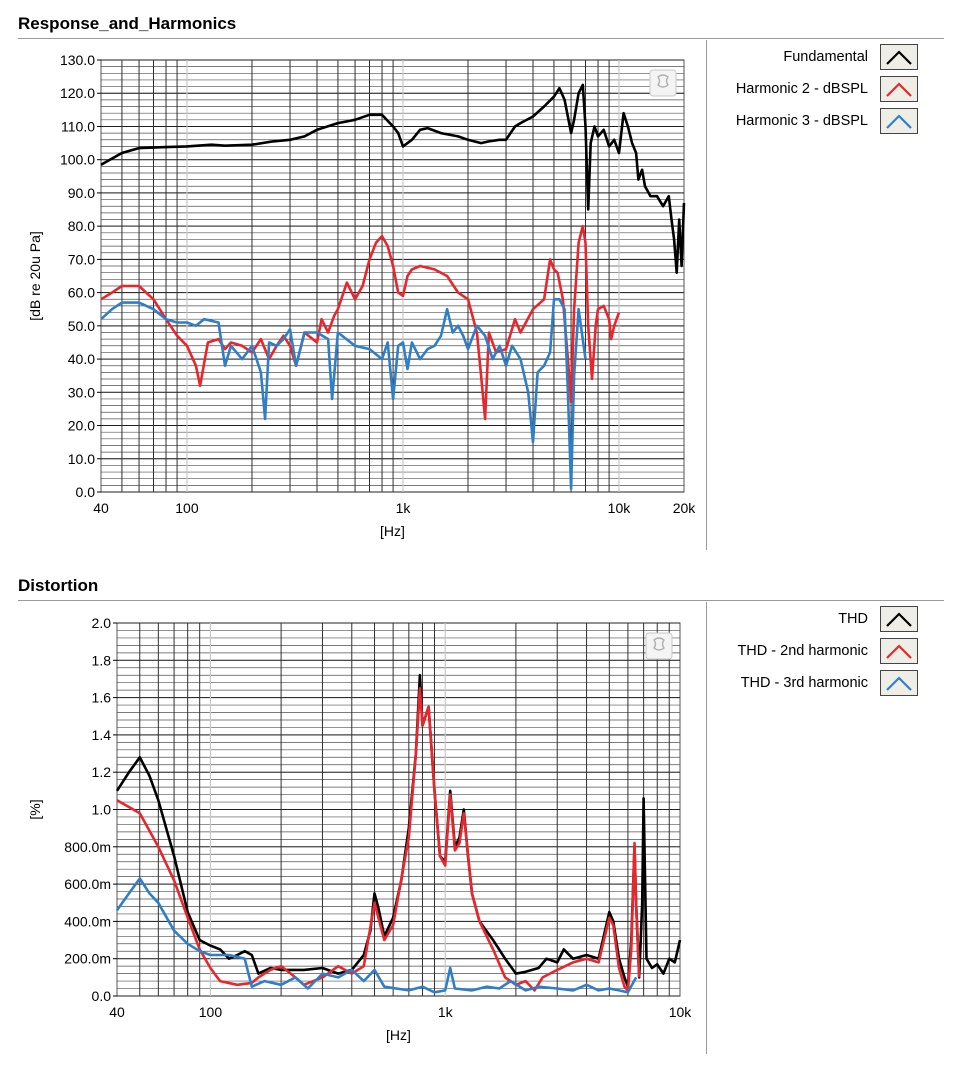  What do you see at coordinates (878, 619) in the screenshot?
I see `legend-item: THD` at bounding box center [878, 619].